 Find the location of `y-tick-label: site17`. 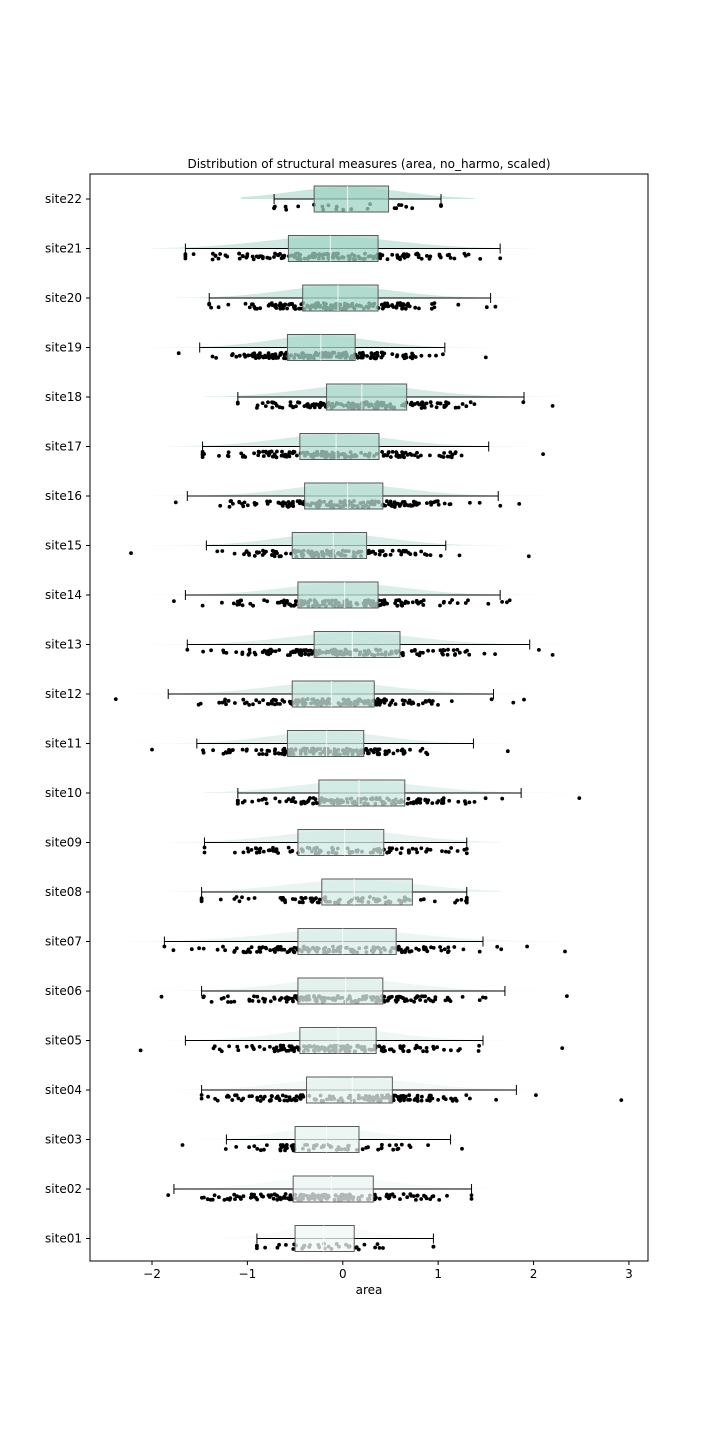

y-tick-label: site17 is located at coordinates (63, 447).